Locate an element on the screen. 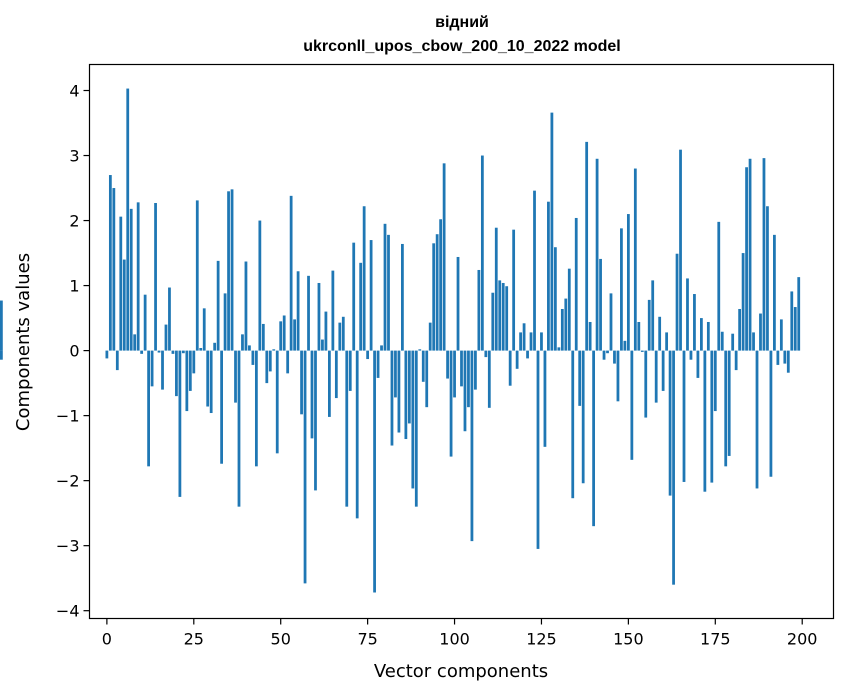  x-tick-label: 150 is located at coordinates (628, 639).